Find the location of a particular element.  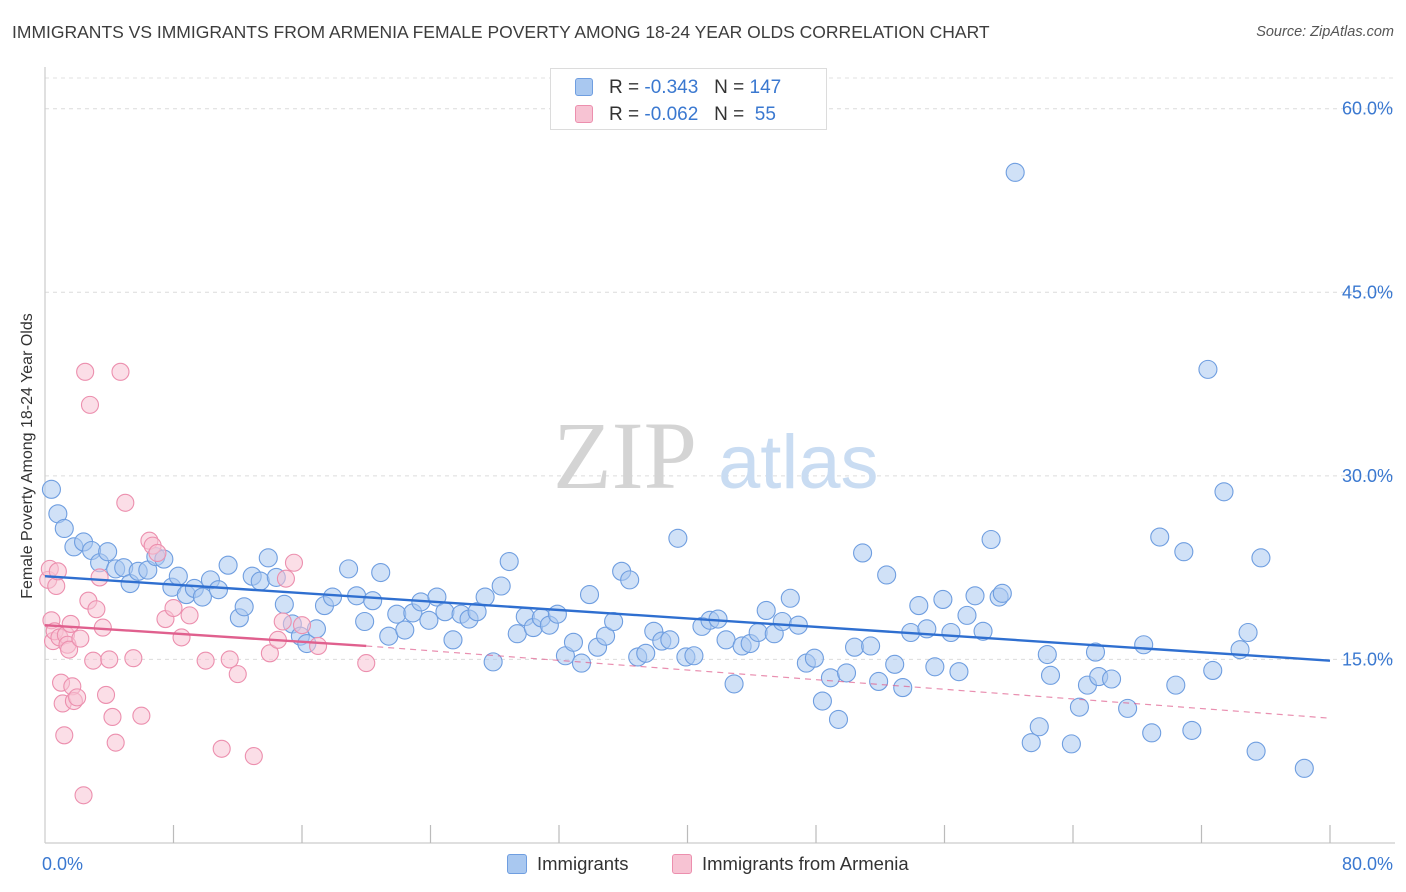

legend-r-value: -0.062 is located at coordinates (671, 114).